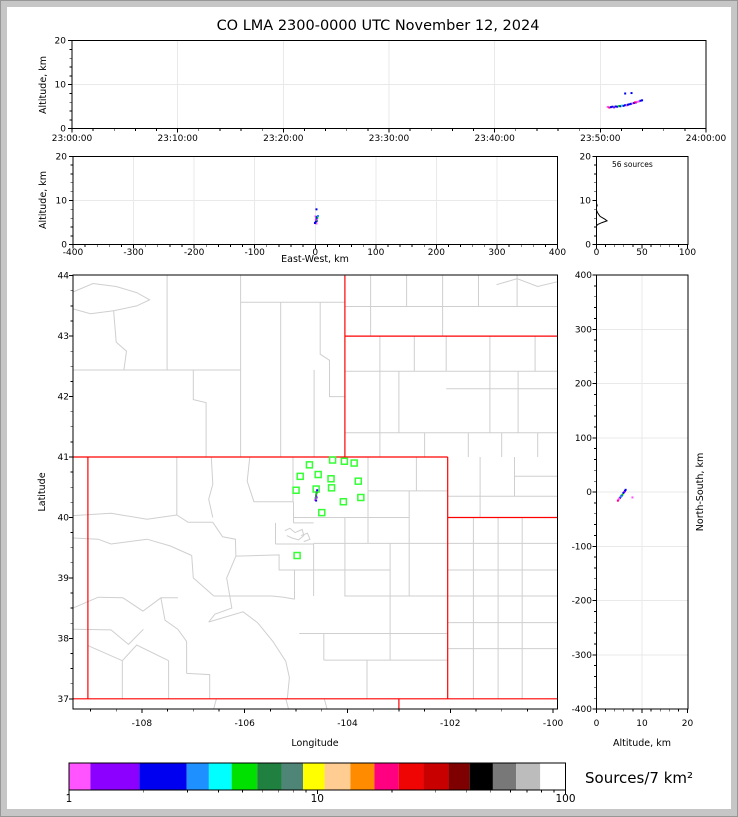 The width and height of the screenshot is (738, 817). What do you see at coordinates (600, 139) in the screenshot?
I see `tick-label: 23:50:00` at bounding box center [600, 139].